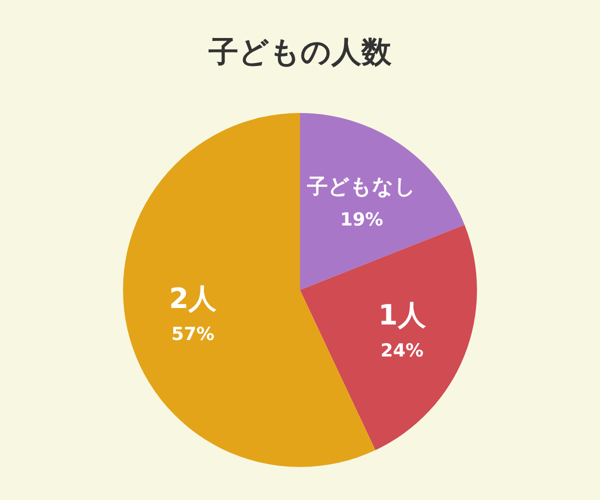 This screenshot has height=500, width=600. I want to click on slice-label: 1人, so click(402, 315).